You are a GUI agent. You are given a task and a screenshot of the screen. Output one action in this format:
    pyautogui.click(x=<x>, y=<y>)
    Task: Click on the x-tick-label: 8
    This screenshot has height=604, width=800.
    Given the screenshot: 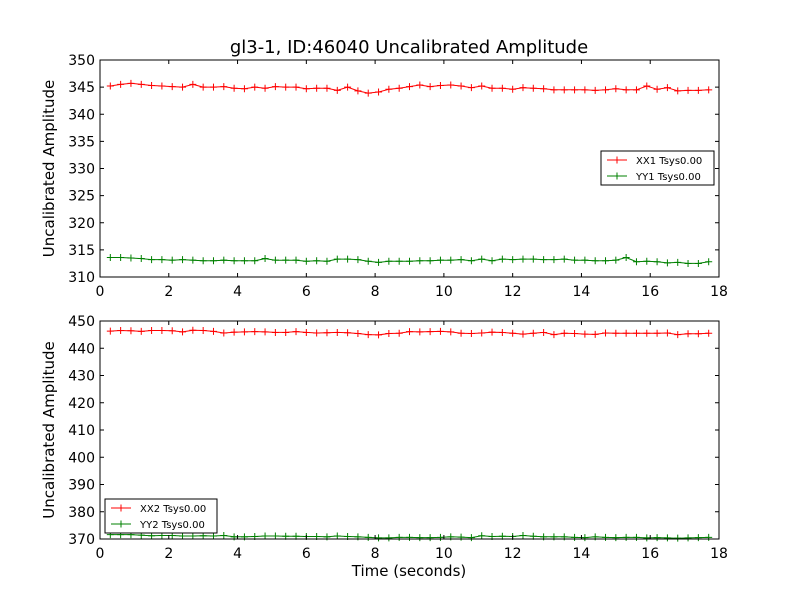 What is the action you would take?
    pyautogui.click(x=375, y=554)
    